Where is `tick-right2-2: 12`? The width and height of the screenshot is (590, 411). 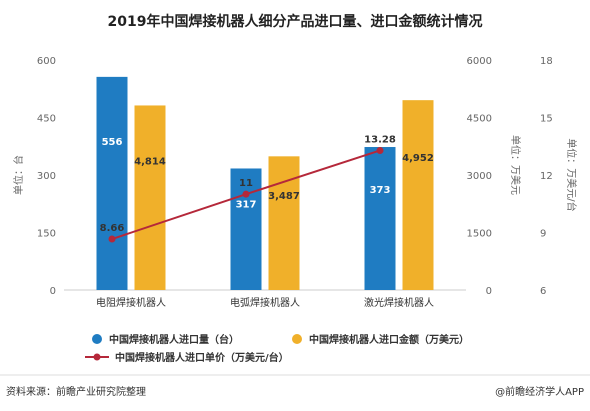 tick-right2-2: 12 is located at coordinates (546, 176).